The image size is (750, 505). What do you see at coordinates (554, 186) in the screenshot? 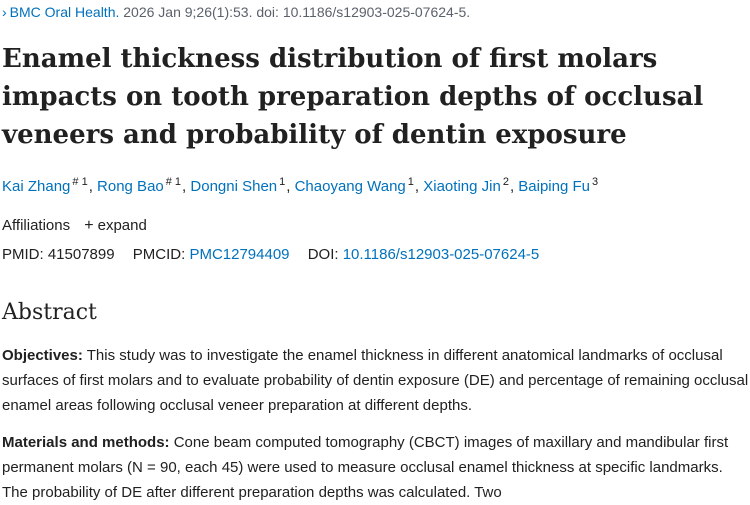
I see `author-link: Baiping Fu` at bounding box center [554, 186].